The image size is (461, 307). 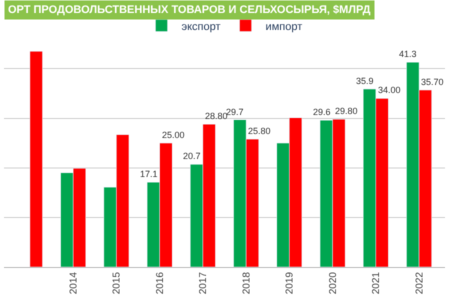 I want to click on x-tick-label: 2019, so click(x=290, y=283).